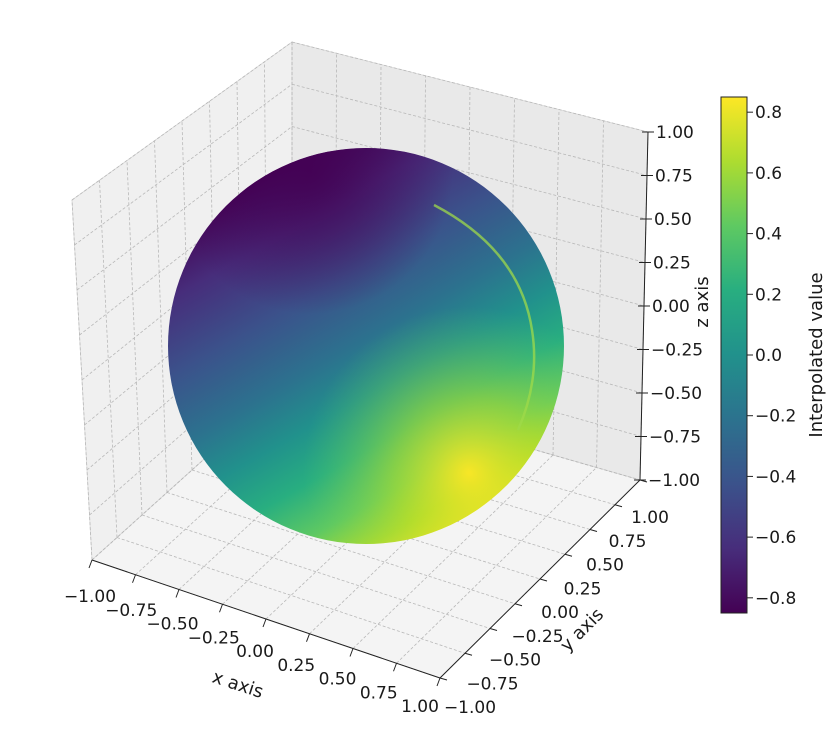 This screenshot has width=839, height=735. I want to click on x-tick-label: 0.25, so click(296, 666).